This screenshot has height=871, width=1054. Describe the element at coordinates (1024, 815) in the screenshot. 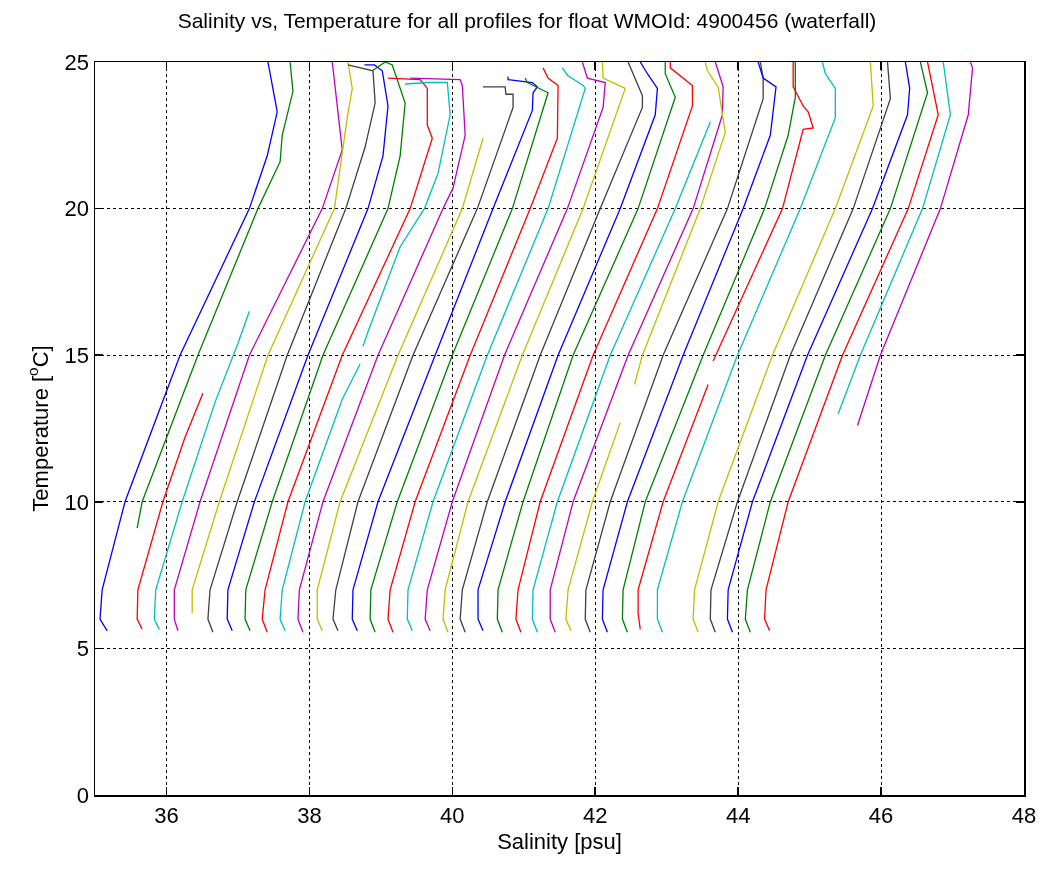

I see `x-tick-label: 48` at that location.